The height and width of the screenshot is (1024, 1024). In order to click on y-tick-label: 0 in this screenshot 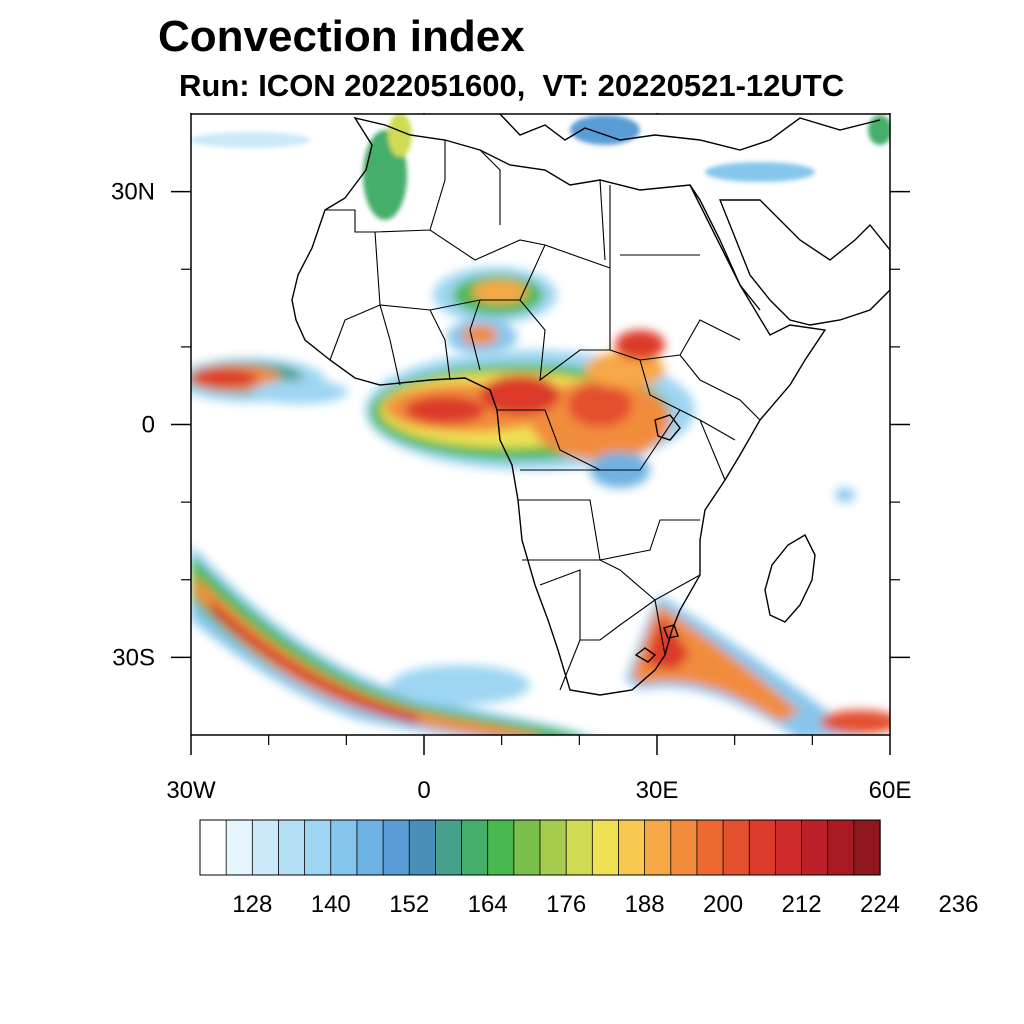, I will do `click(148, 425)`.